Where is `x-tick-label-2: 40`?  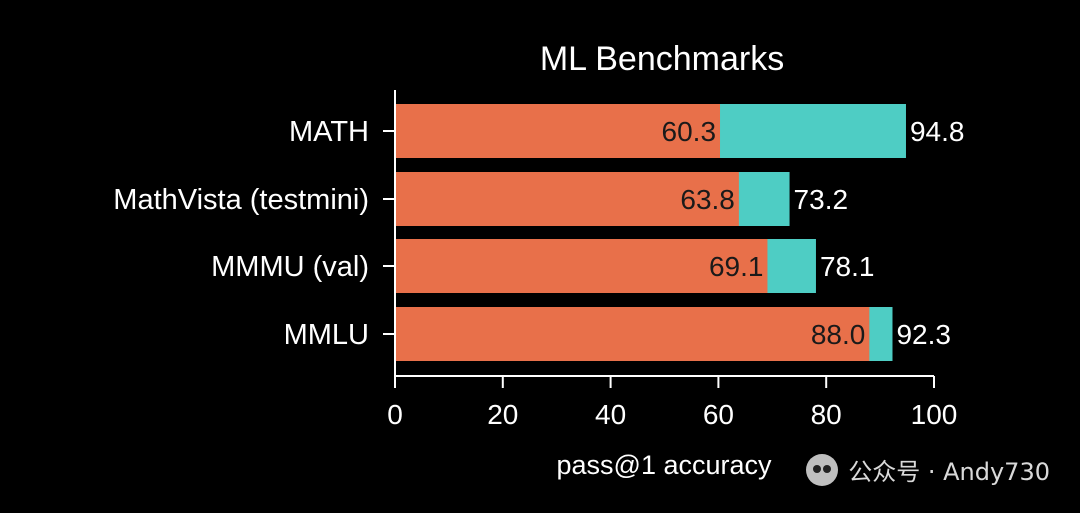 x-tick-label-2: 40 is located at coordinates (610, 414).